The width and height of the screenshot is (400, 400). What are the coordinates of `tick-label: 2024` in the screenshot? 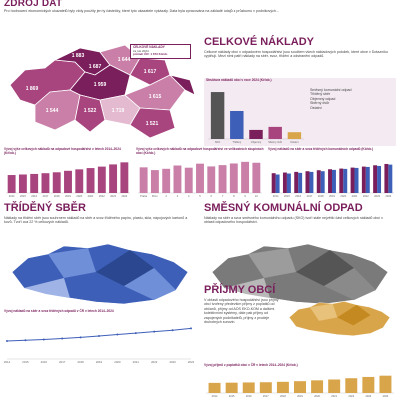 It's located at (191, 362).